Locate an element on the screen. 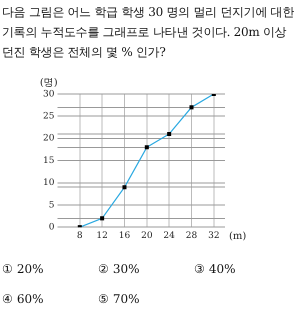 The image size is (294, 318). y-tick-label: 15 is located at coordinates (49, 161).